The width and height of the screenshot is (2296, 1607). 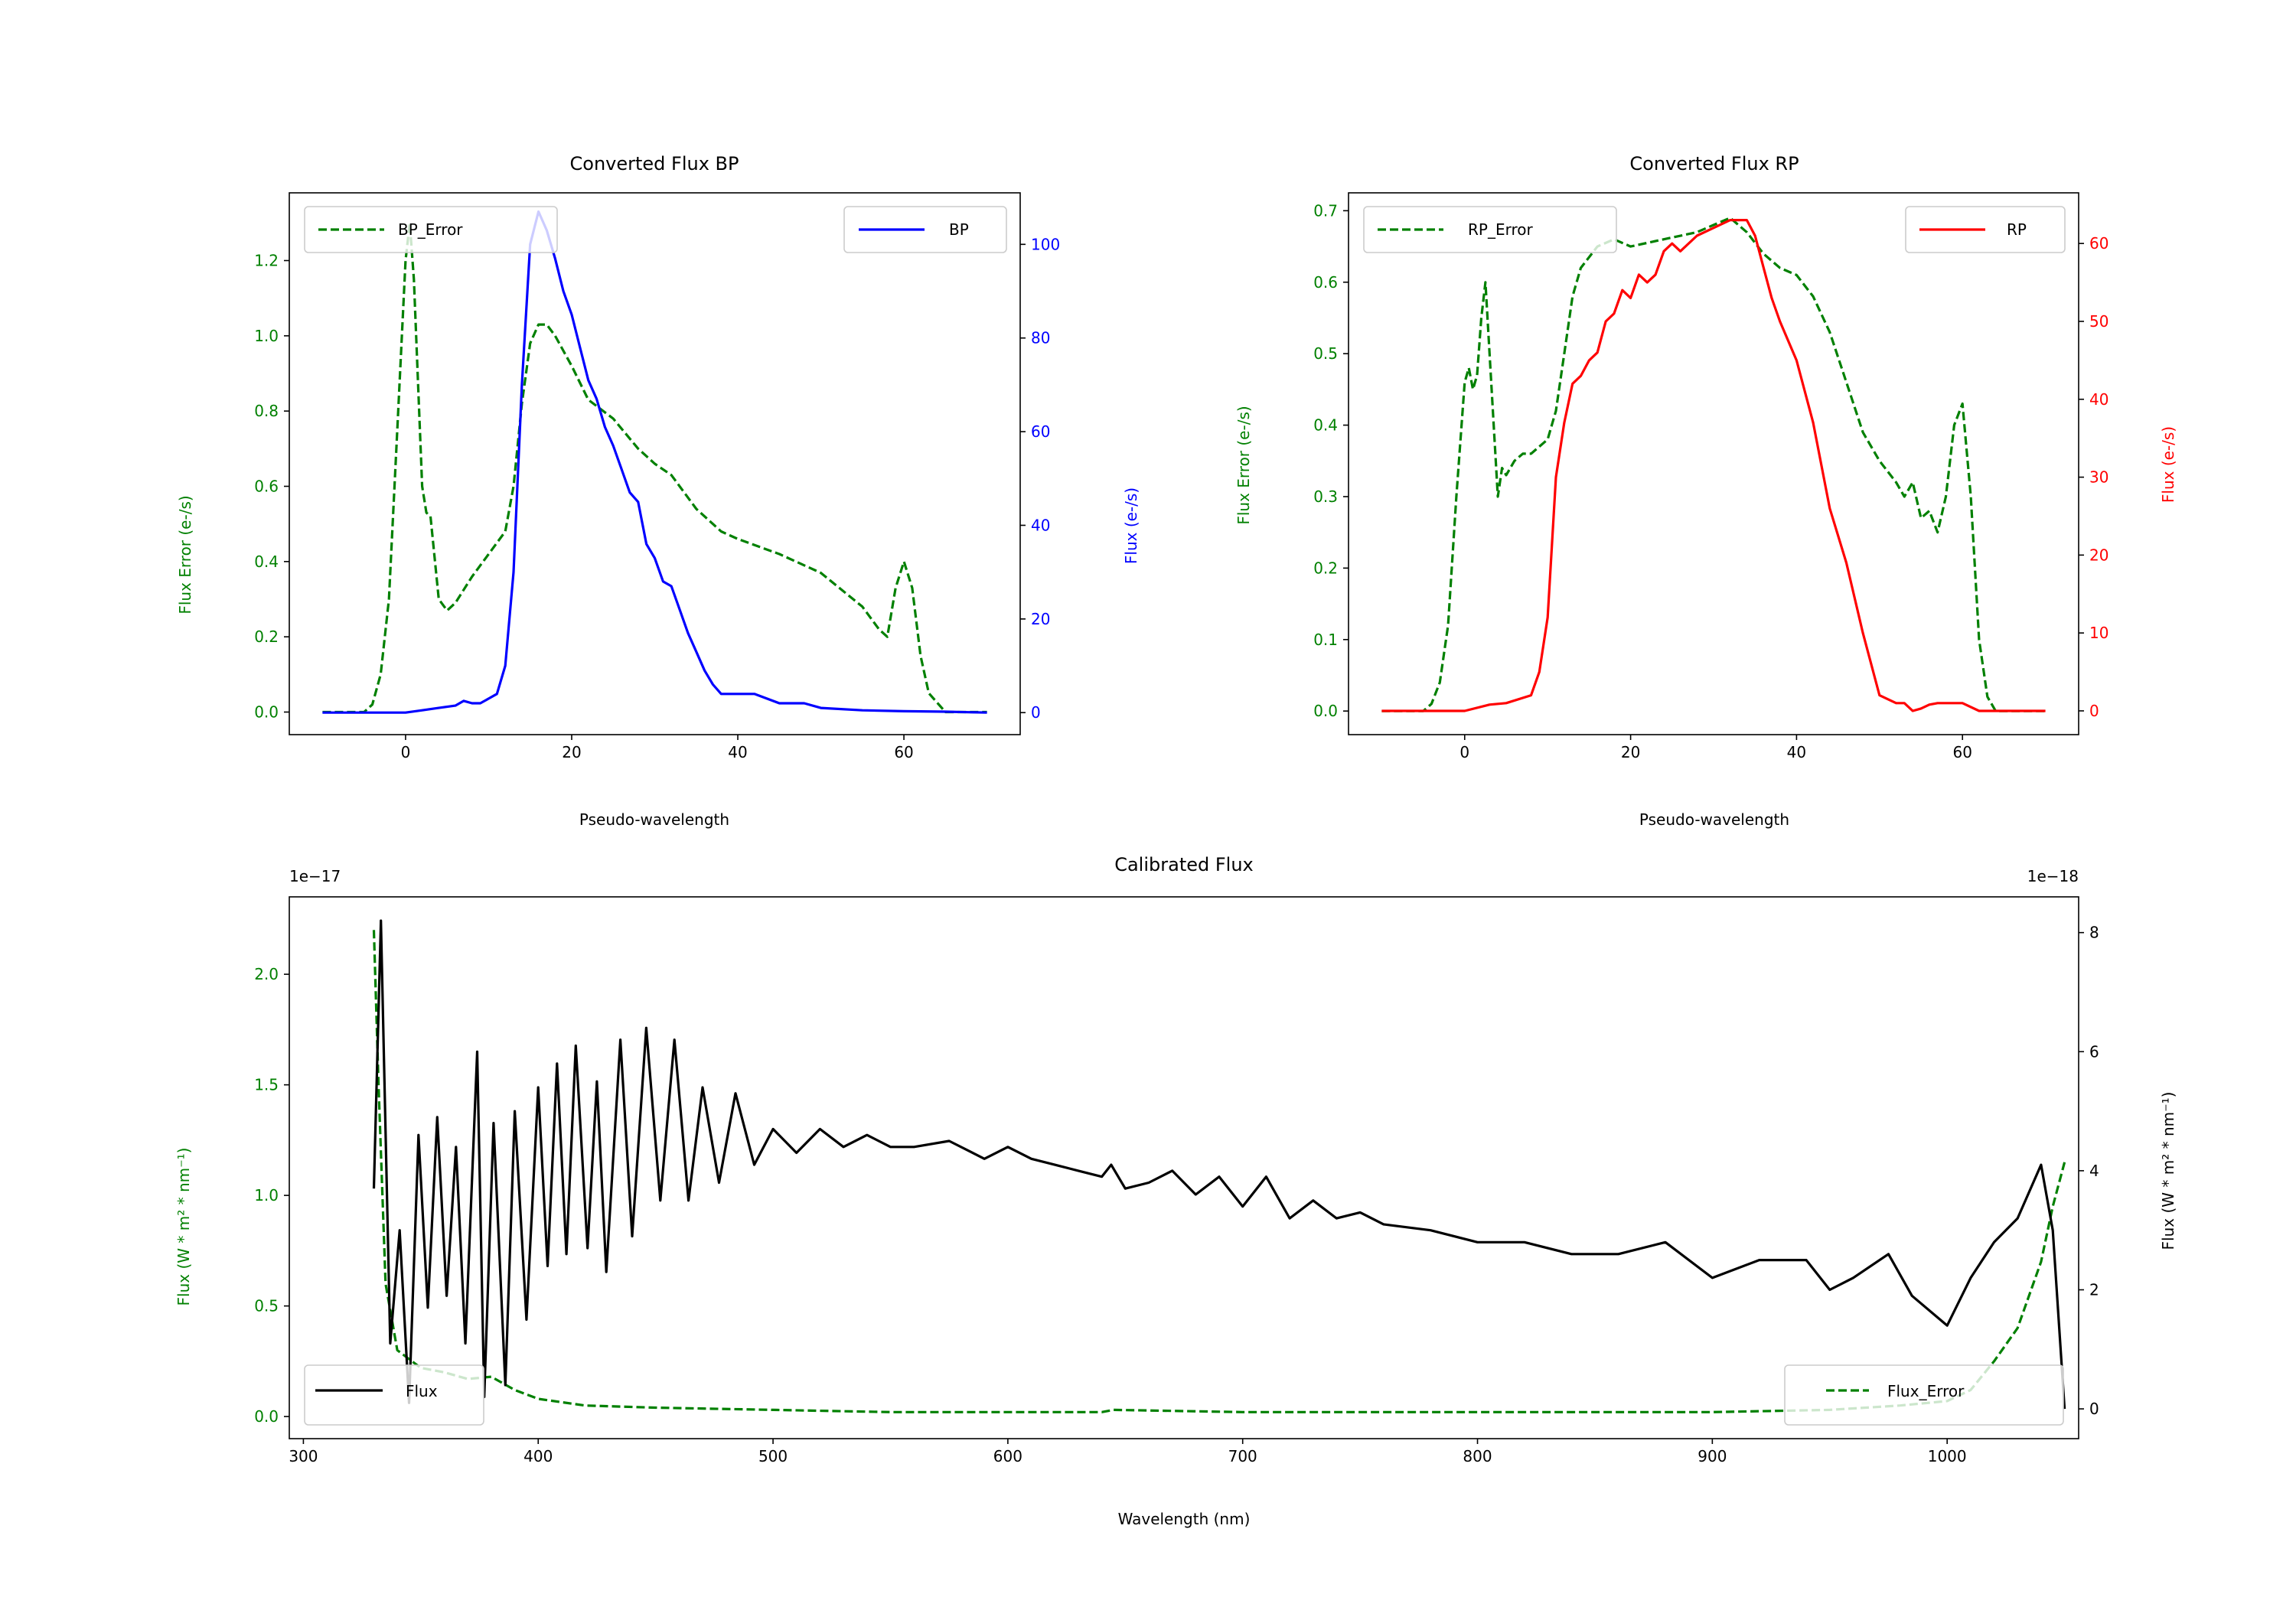 What do you see at coordinates (1325, 640) in the screenshot?
I see `rp-ytick-left-label: 0.1` at bounding box center [1325, 640].